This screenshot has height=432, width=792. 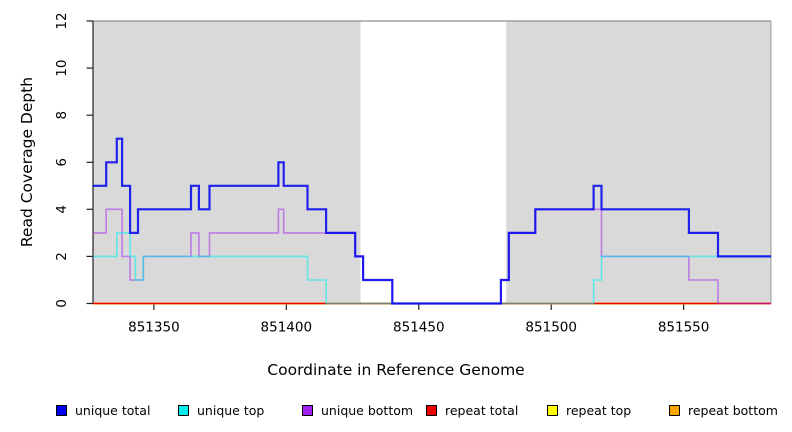 I want to click on y-axis-title: Read Coverage Depth, so click(x=27, y=162).